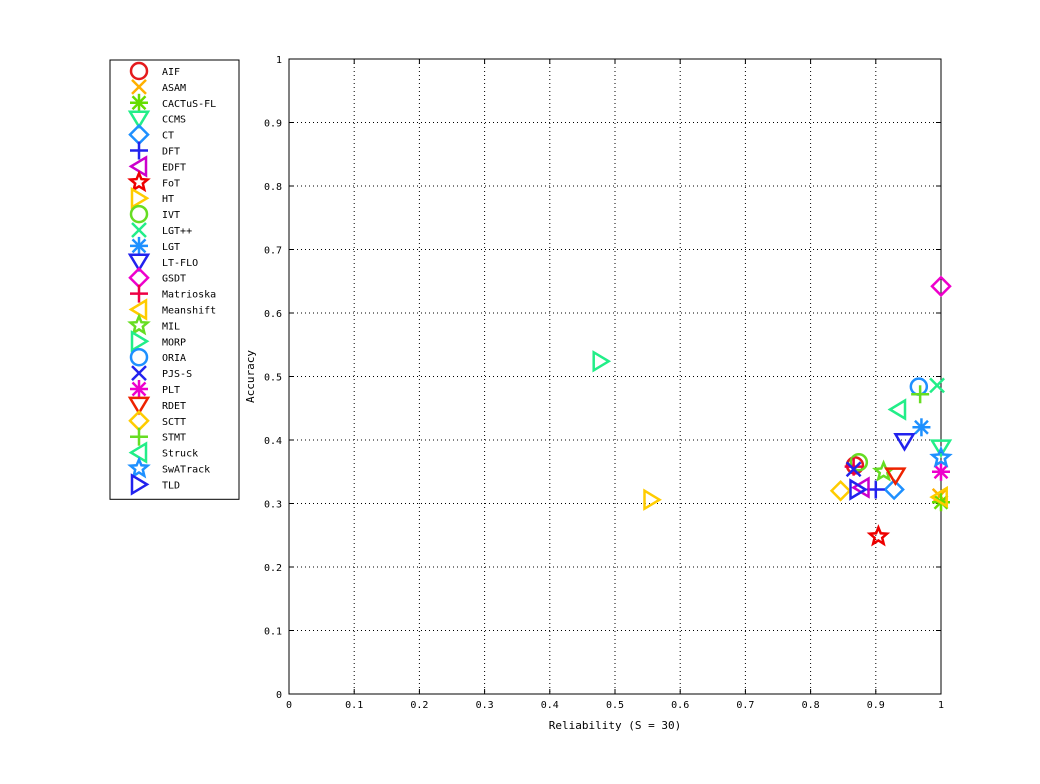 The width and height of the screenshot is (1040, 784). I want to click on data-point-pjs-s, so click(853, 469).